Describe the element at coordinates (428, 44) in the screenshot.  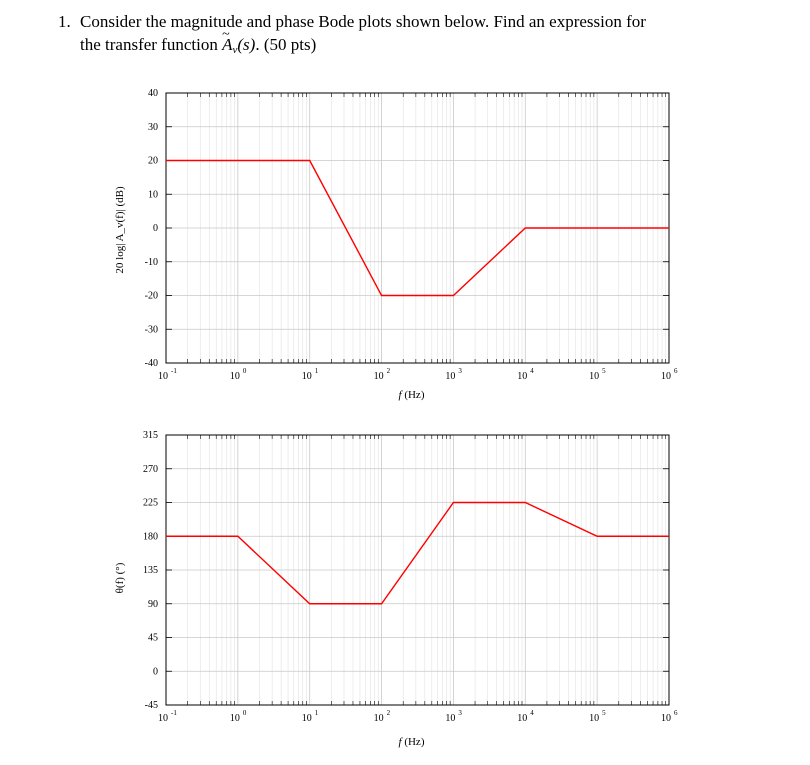
I see `question-line-2: the transfer function ~ Av(s). (50 pts)` at that location.